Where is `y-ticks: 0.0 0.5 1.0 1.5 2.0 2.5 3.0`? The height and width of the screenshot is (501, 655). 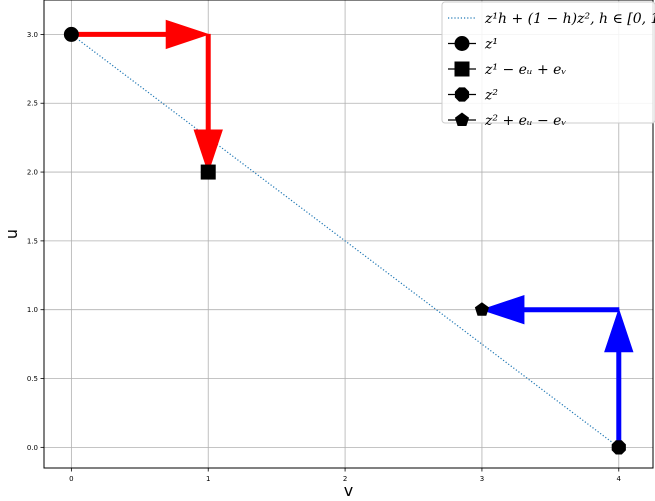 y-ticks: 0.0 0.5 1.0 1.5 2.0 2.5 3.0 is located at coordinates (35, 241).